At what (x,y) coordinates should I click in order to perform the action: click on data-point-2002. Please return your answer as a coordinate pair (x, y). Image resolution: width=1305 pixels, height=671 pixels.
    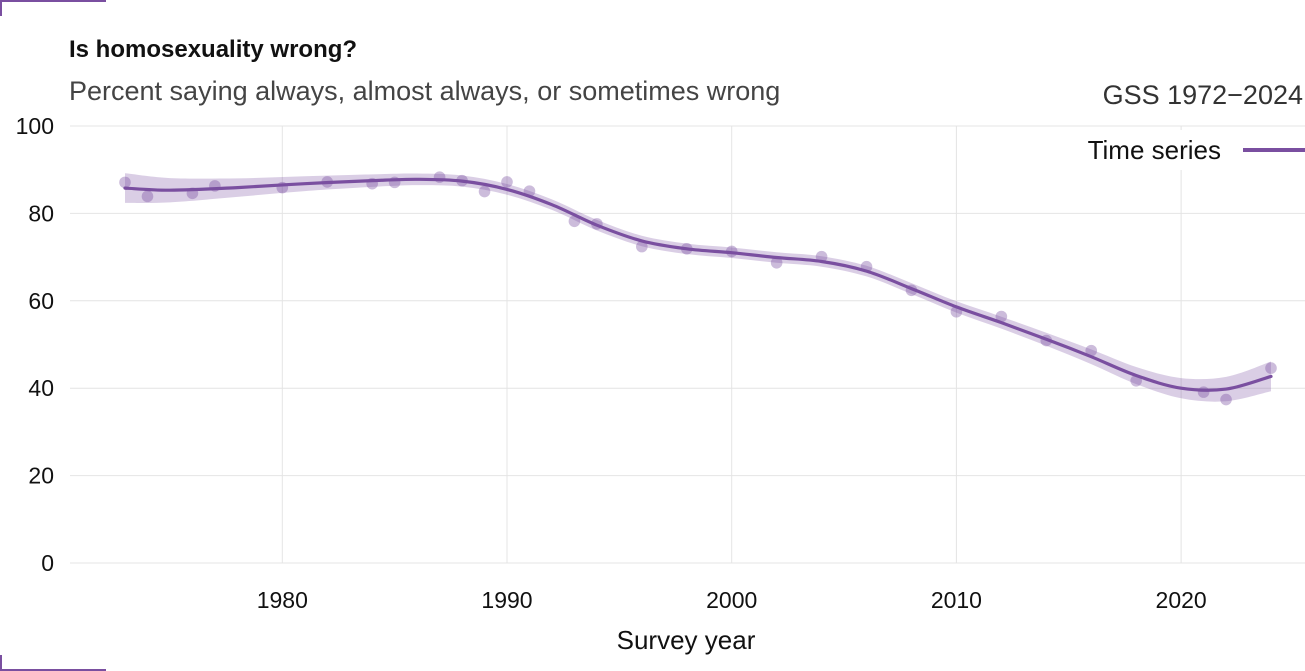
    Looking at the image, I should click on (776, 262).